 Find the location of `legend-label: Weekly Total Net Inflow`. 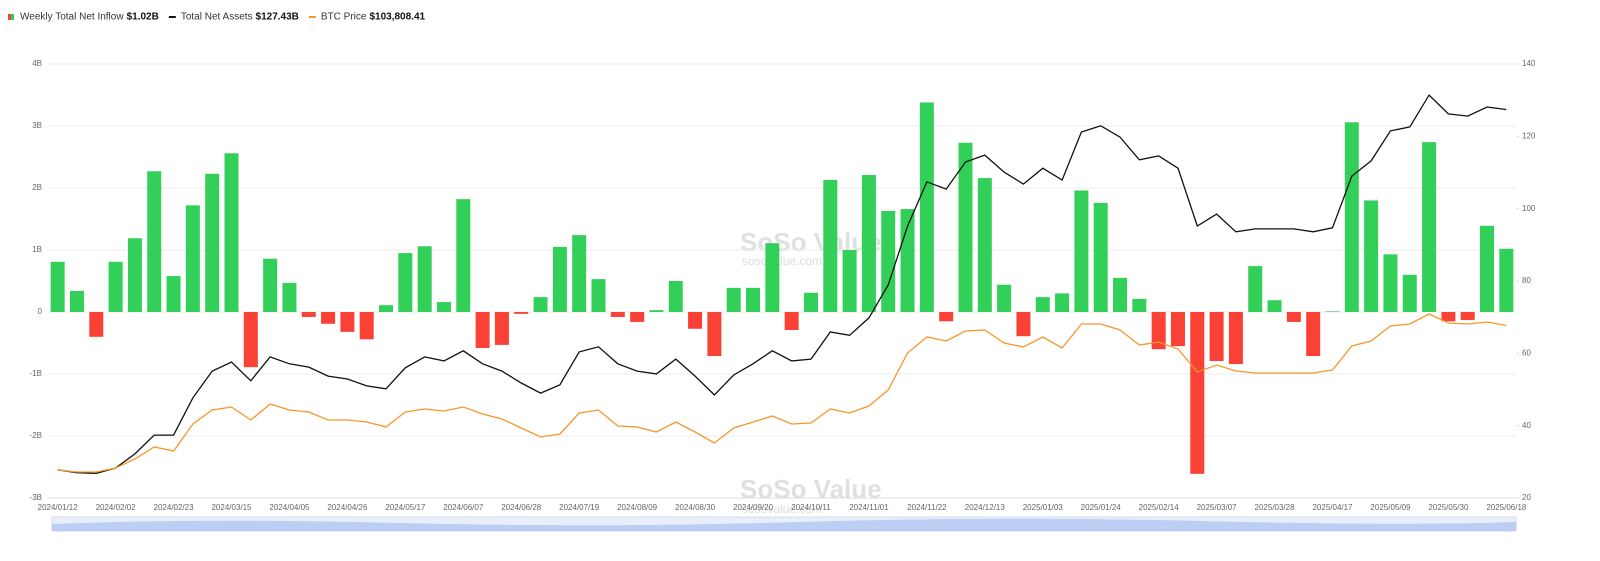

legend-label: Weekly Total Net Inflow is located at coordinates (72, 17).